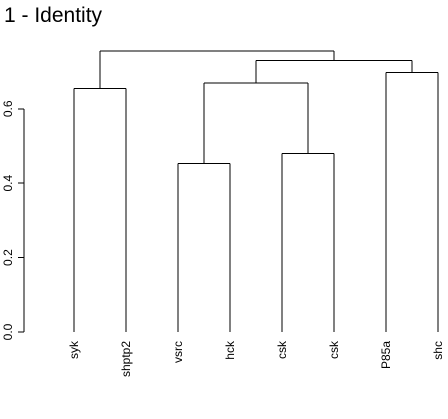 This screenshot has width=448, height=419. I want to click on leaf-labels: syk shptp2 vsrc hck csk csk P85a shc, so click(256, 358).